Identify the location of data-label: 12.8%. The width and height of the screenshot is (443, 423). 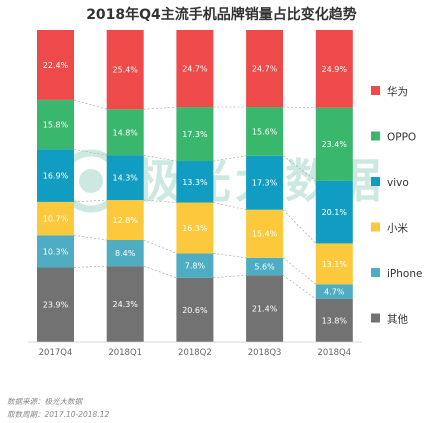
(125, 220).